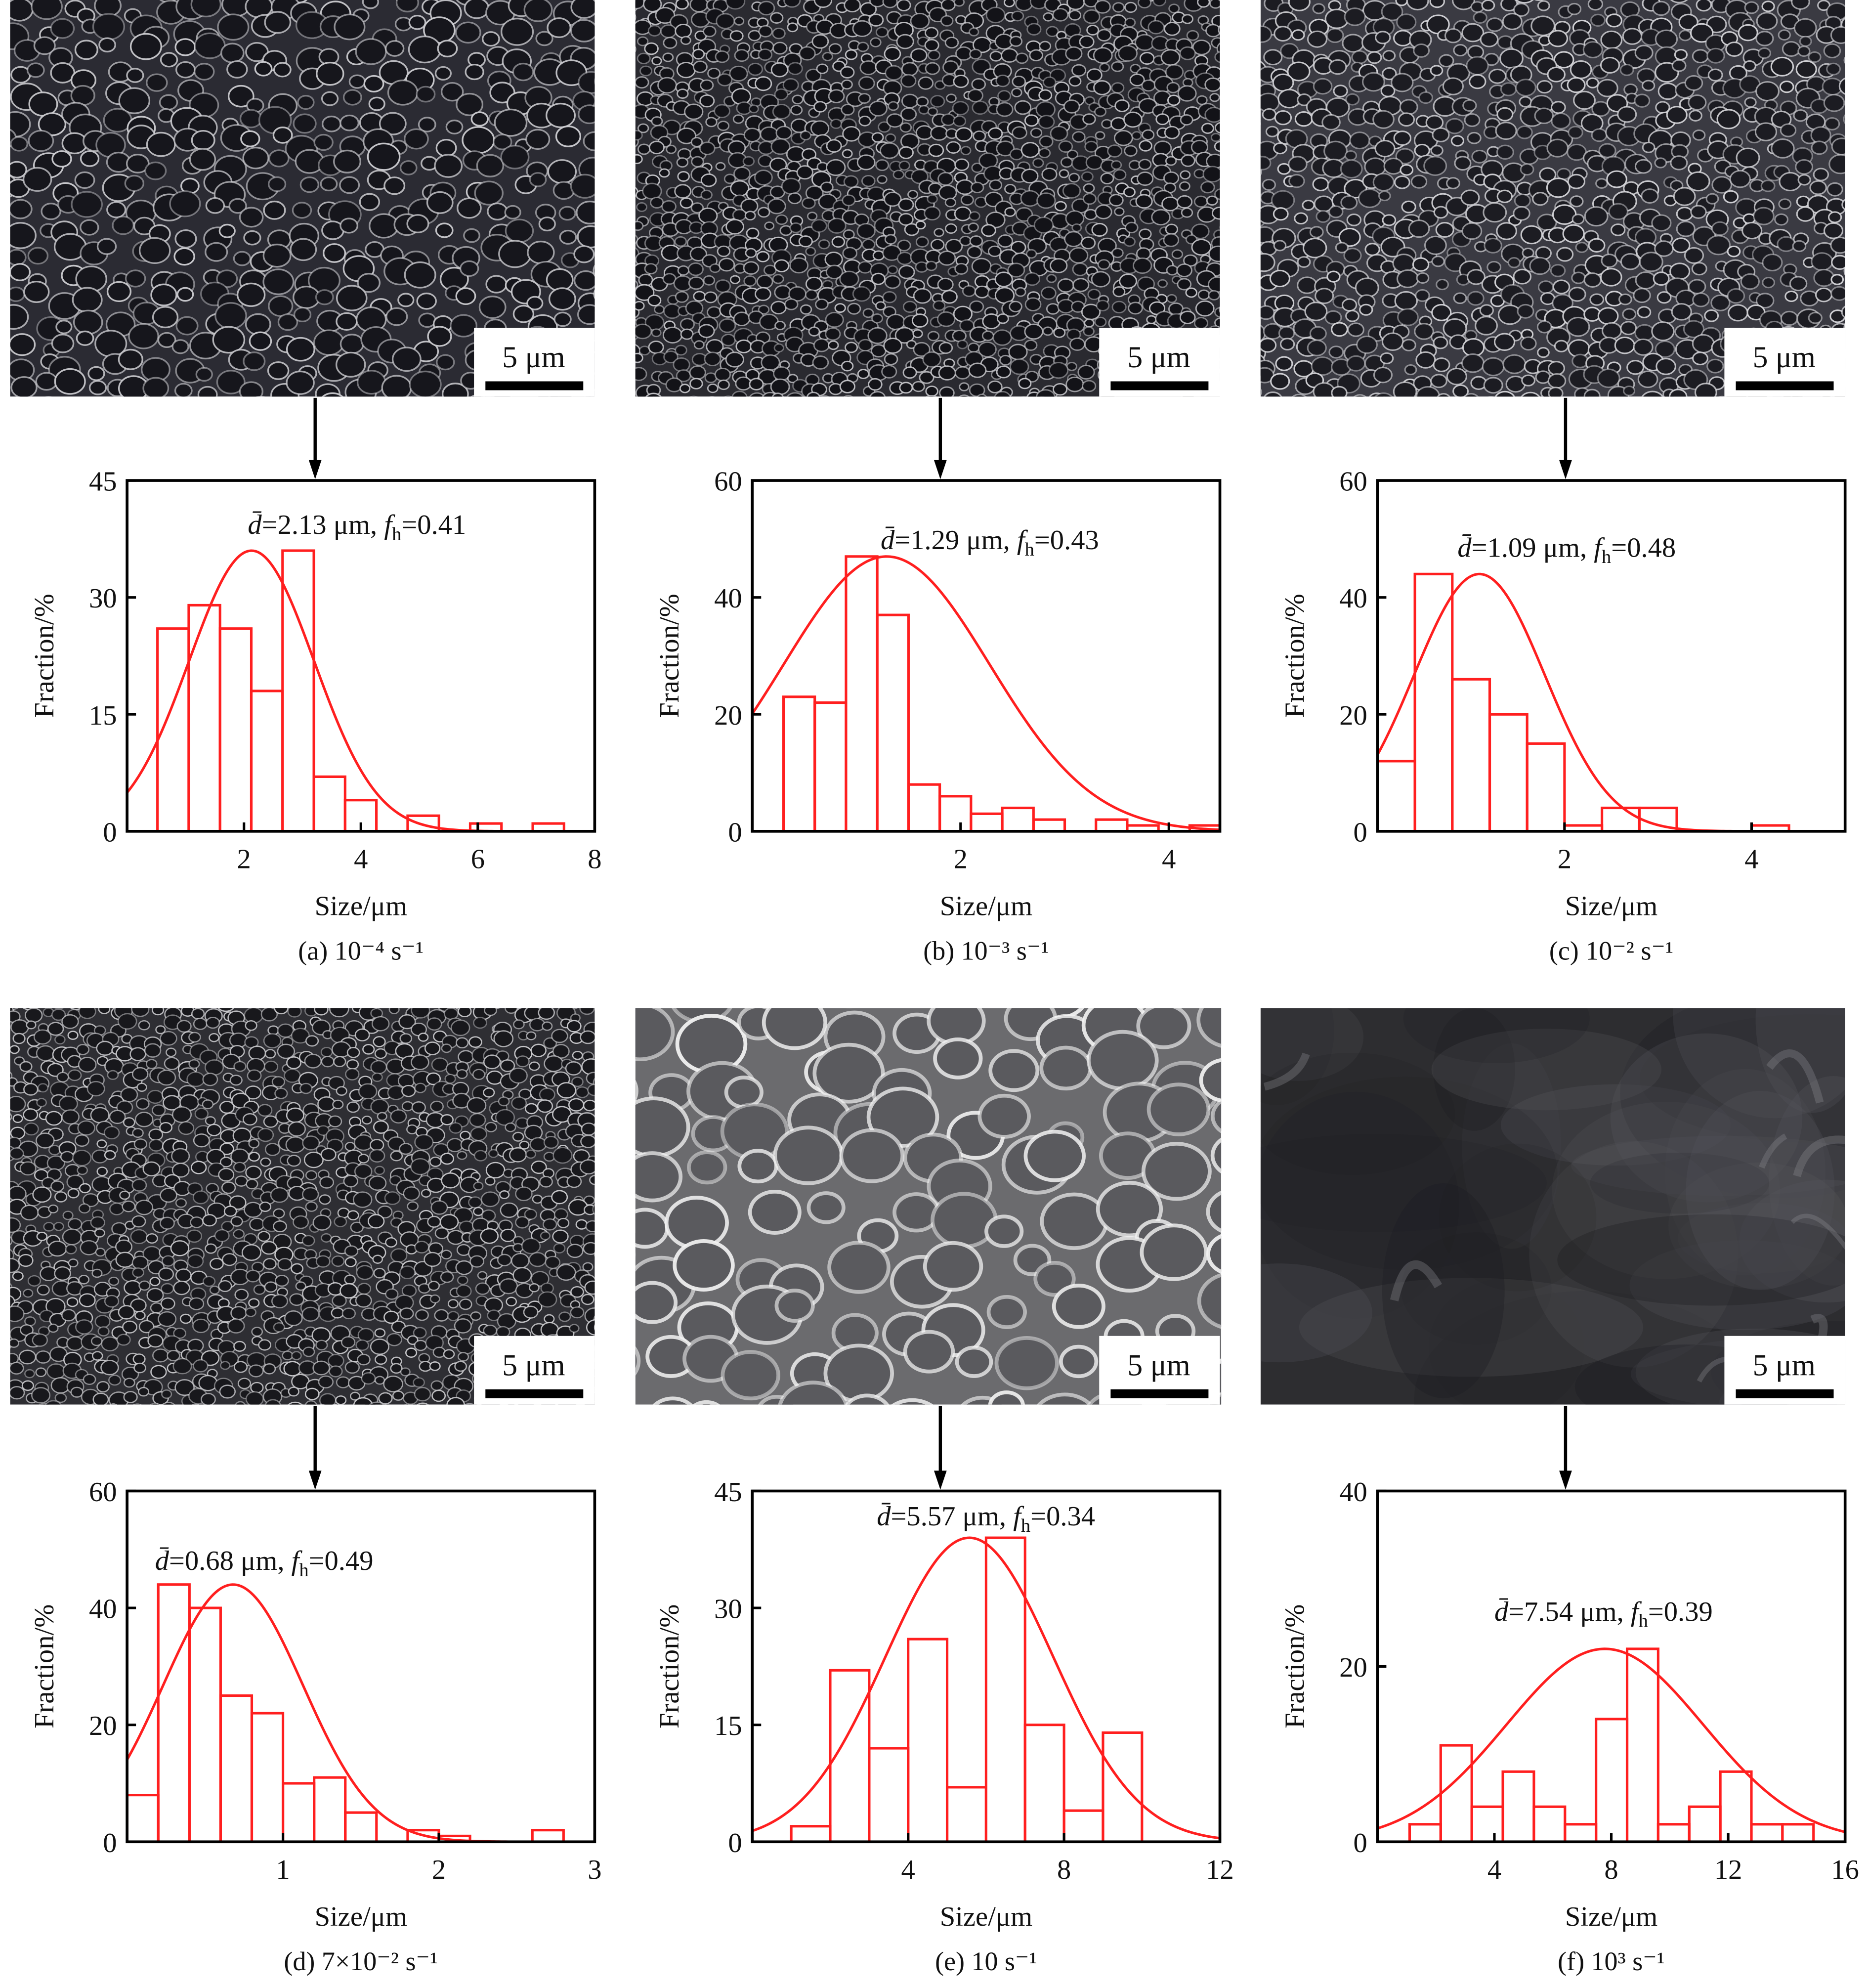  I want to click on y-tick-label: 45, so click(103, 482).